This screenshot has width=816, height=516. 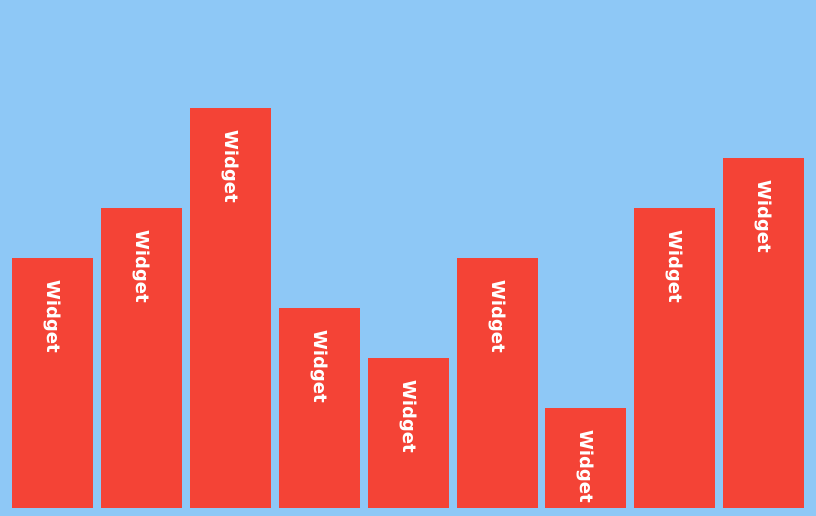 I want to click on widget-tile-5: Widget, so click(x=408, y=433).